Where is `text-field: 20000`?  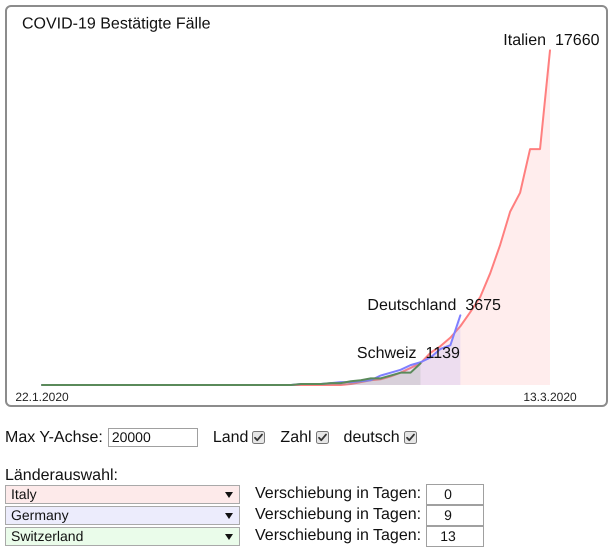
text-field: 20000 is located at coordinates (153, 437).